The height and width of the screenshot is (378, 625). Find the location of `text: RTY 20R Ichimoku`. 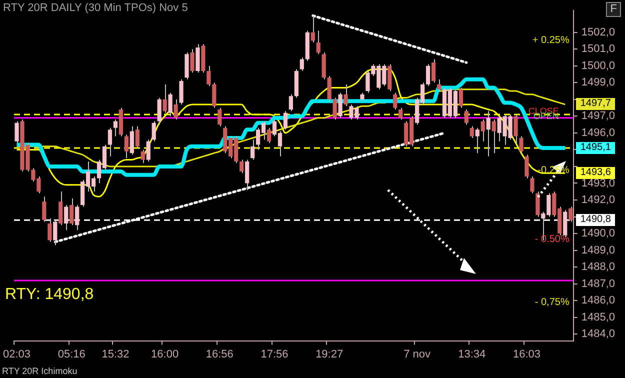

text: RTY 20R Ichimoku is located at coordinates (40, 371).